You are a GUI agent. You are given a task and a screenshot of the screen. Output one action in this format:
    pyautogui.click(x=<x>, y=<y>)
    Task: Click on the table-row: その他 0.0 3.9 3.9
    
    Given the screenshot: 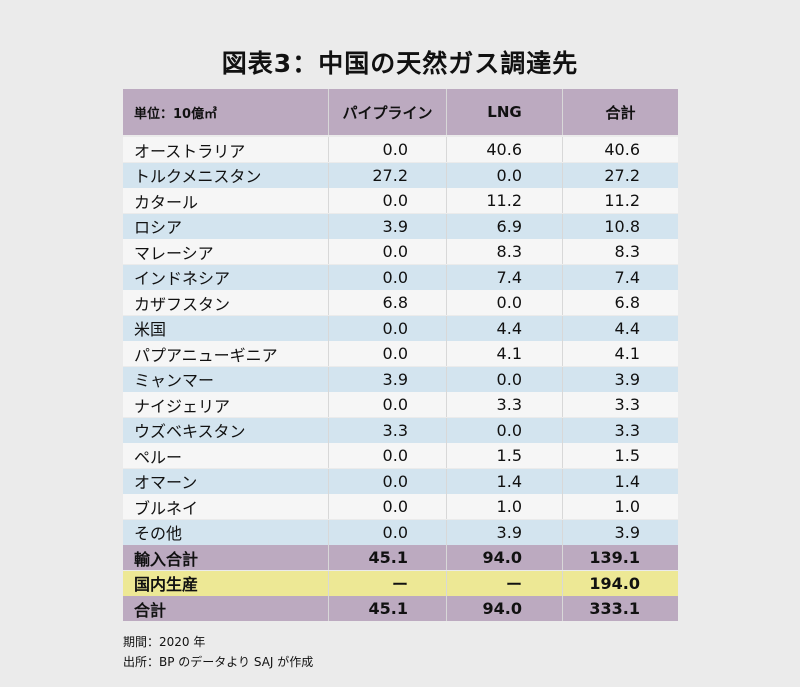 What is the action you would take?
    pyautogui.click(x=400, y=532)
    